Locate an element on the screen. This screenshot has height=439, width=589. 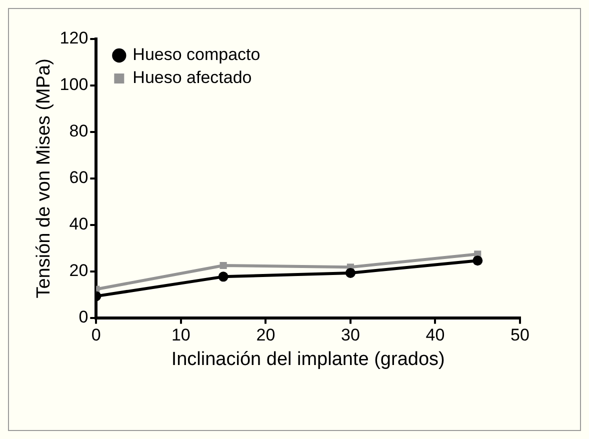
x-tick-label: 50 is located at coordinates (520, 335).